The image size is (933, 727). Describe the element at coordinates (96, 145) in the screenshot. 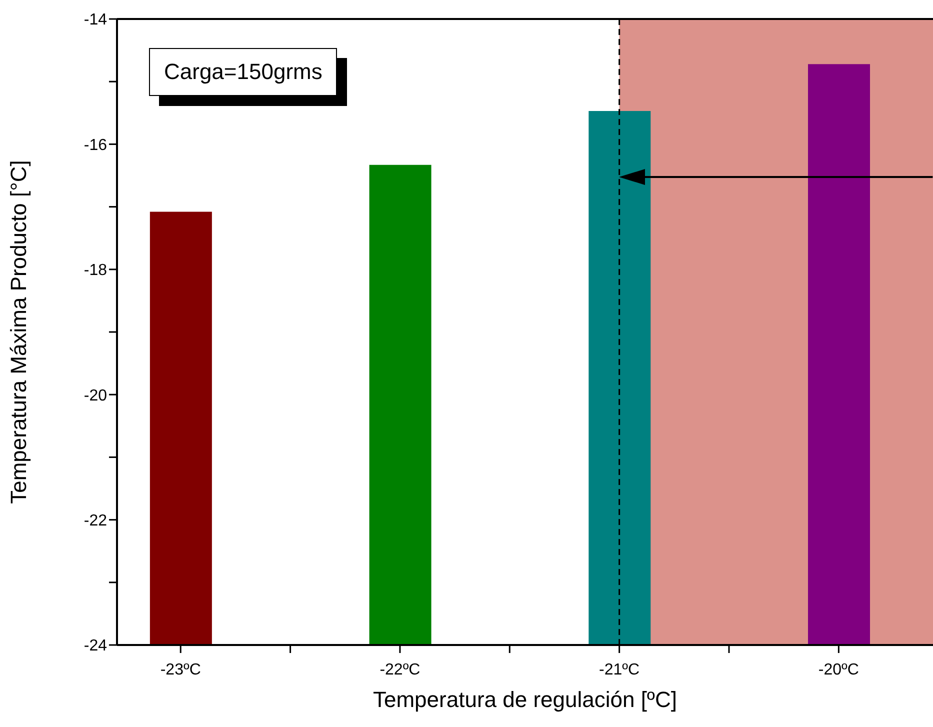

I see `y-tick-label: -16` at that location.